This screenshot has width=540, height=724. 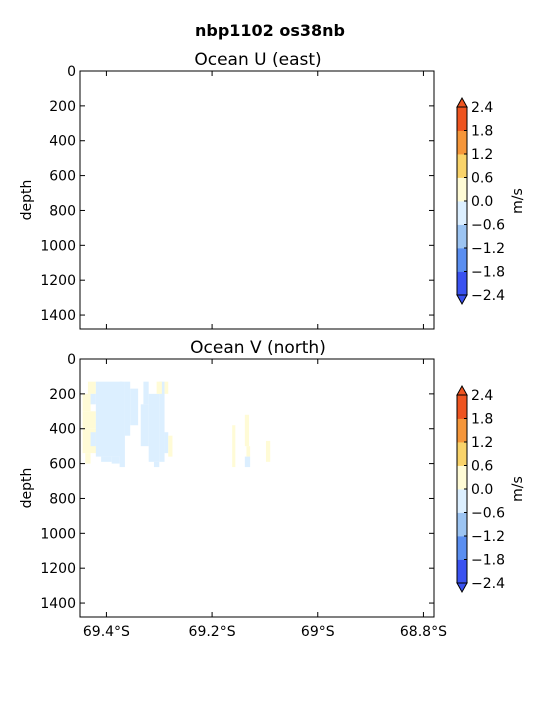 I want to click on x-tick-label: 69°S, so click(x=318, y=632).